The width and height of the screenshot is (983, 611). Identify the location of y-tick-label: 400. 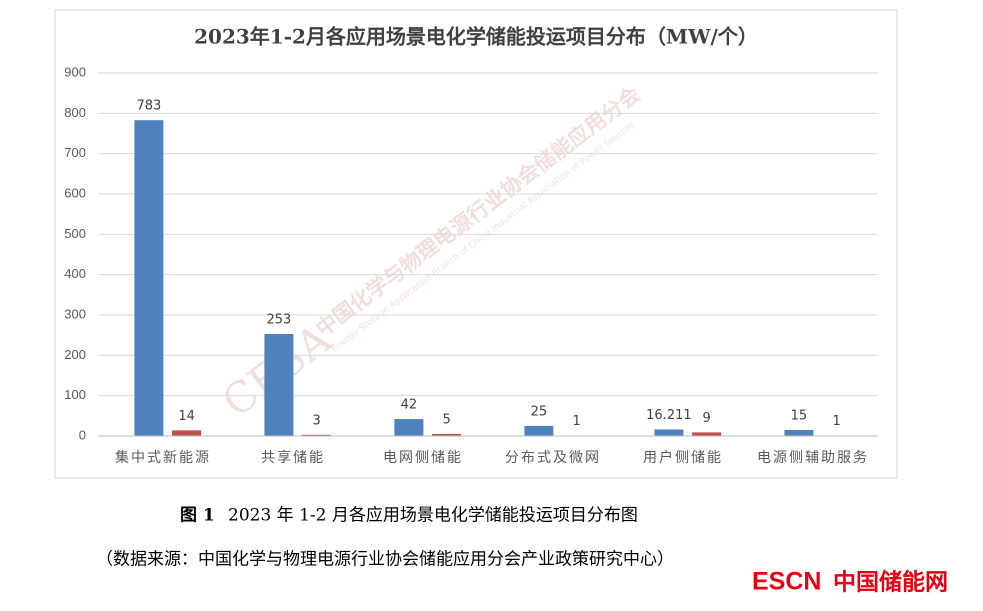
(75, 273).